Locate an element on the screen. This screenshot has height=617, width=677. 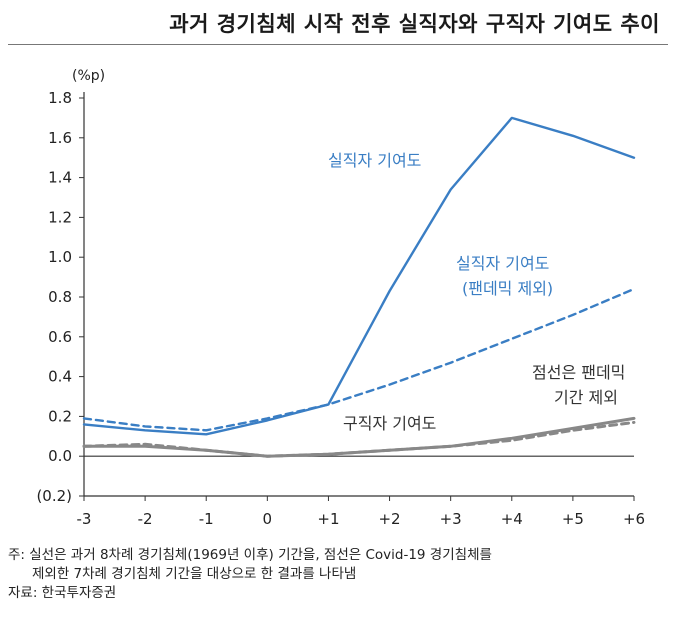
annotation-unemployed-ex-line1: 실직자 기여도 is located at coordinates (502, 263).